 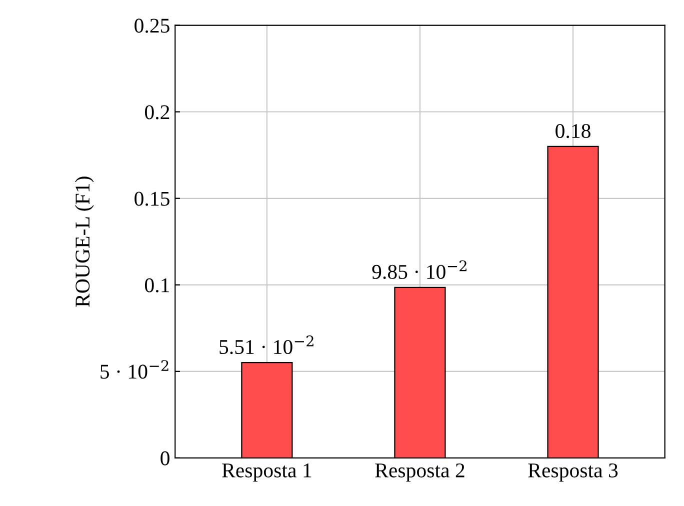 What do you see at coordinates (419, 270) in the screenshot?
I see `data-label: 9.85 · 10$^{−2}$` at bounding box center [419, 270].